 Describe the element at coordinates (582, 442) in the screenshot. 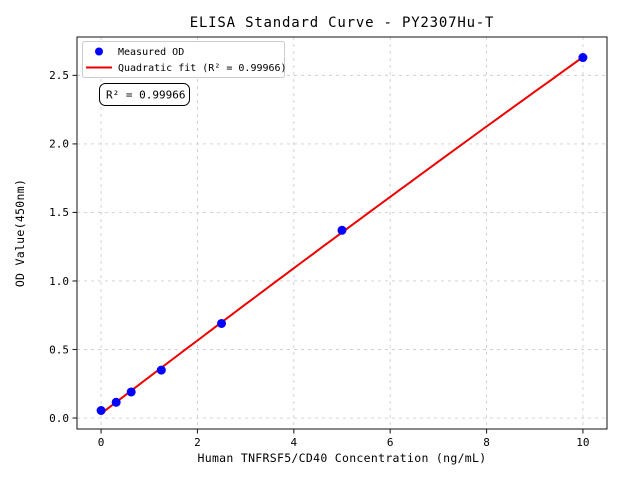

I see `x-tick-label: 10` at that location.